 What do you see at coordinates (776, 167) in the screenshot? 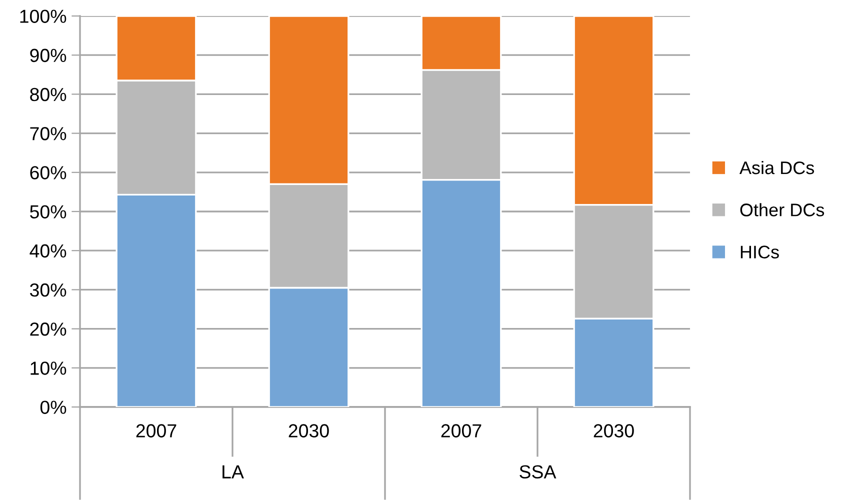
I see `legend-label: Asia DCs` at bounding box center [776, 167].